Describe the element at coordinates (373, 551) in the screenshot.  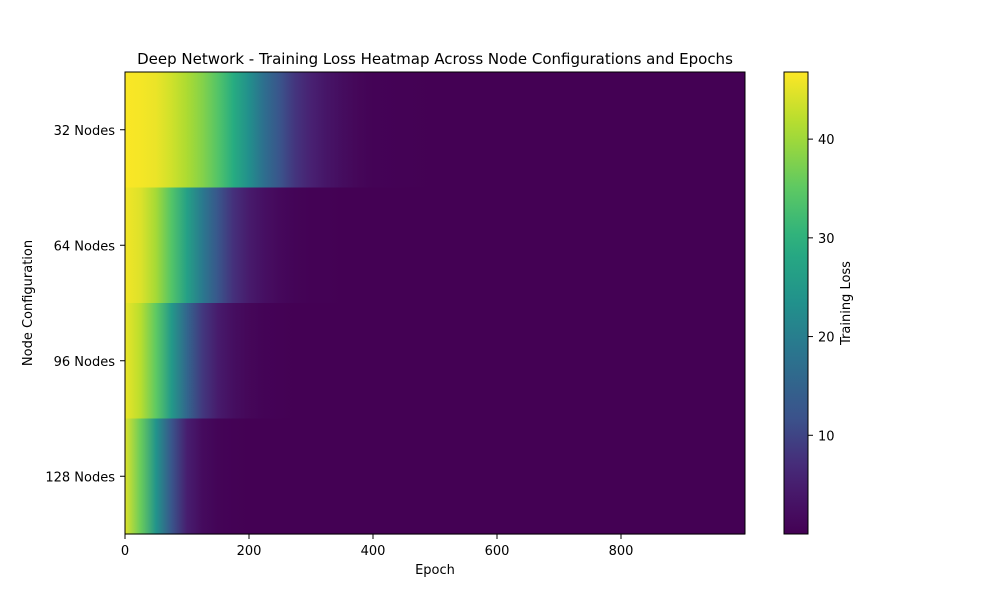
I see `x-tick-label: 400` at that location.